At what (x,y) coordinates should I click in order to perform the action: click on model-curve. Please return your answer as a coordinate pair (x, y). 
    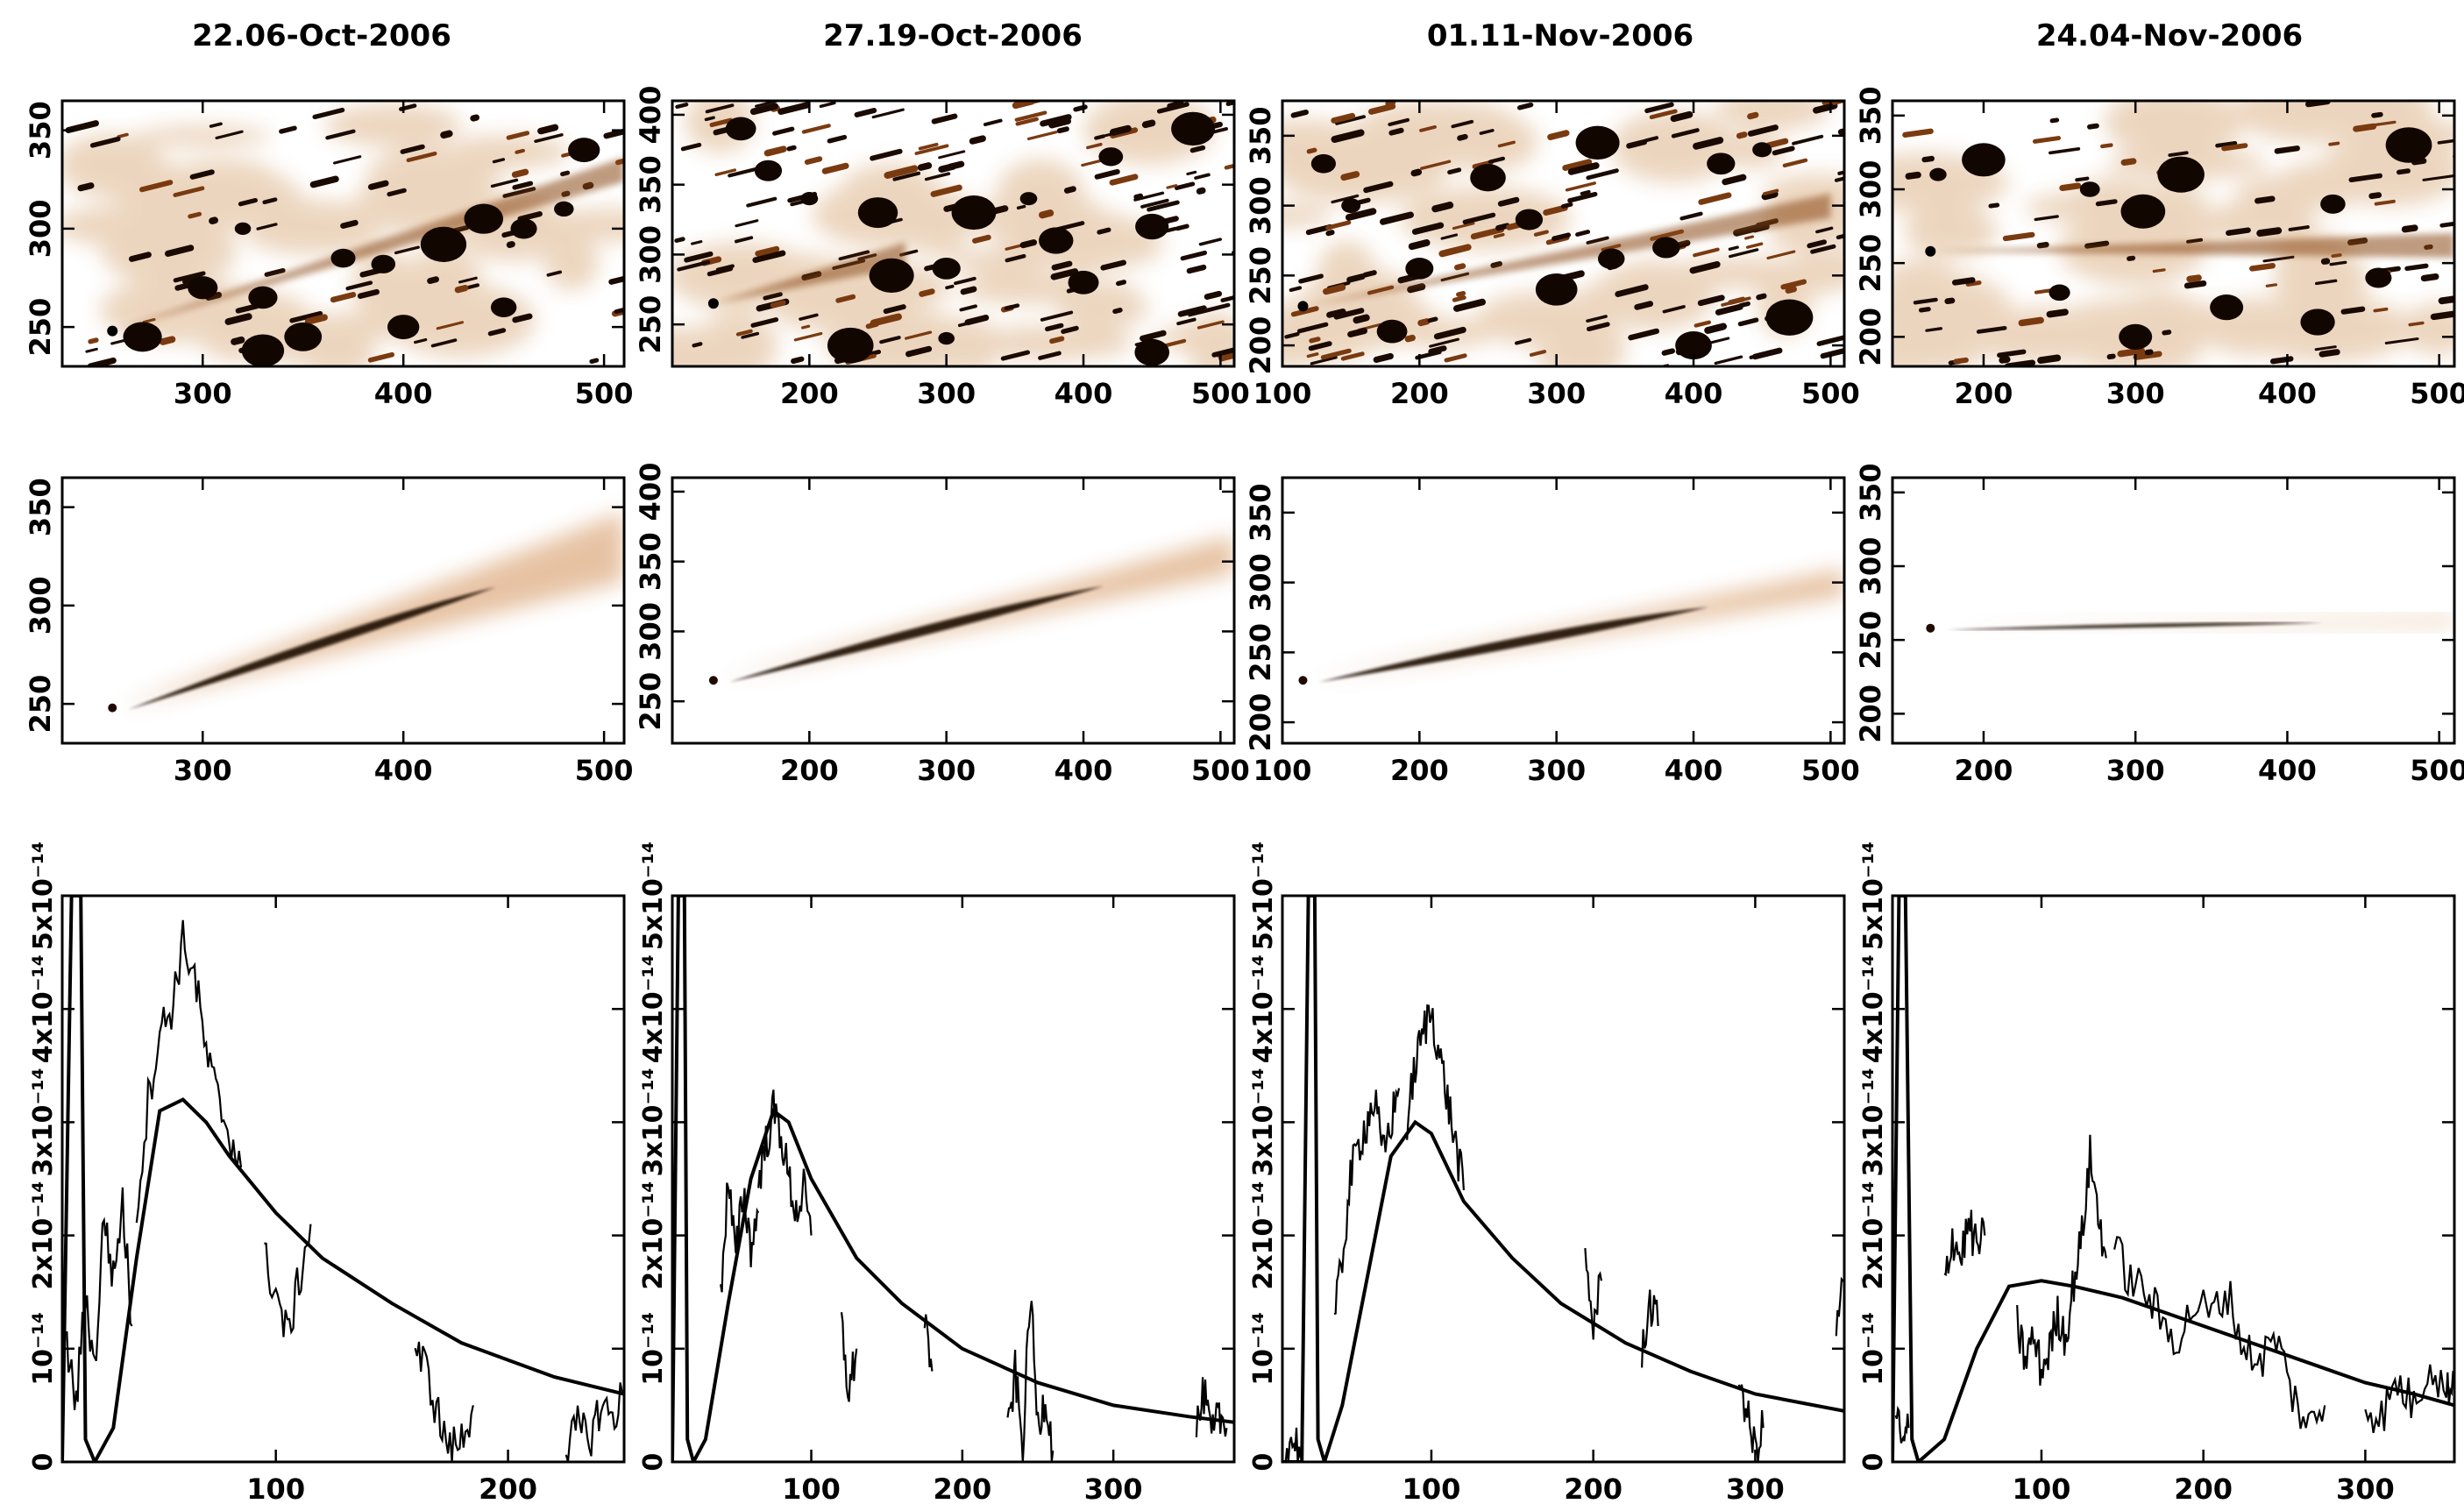
    Looking at the image, I should click on (343, 1179).